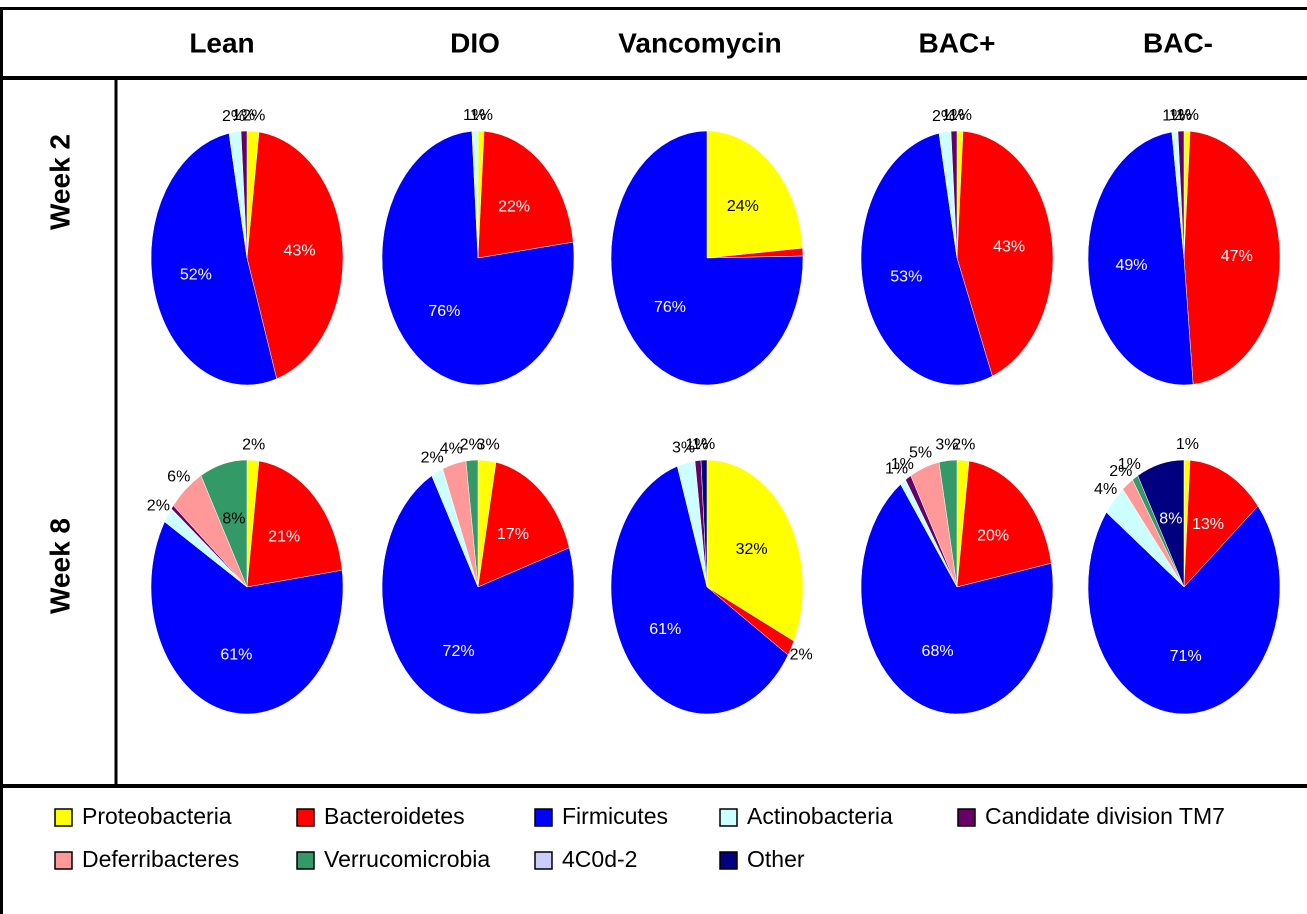 This screenshot has width=1307, height=914. Describe the element at coordinates (599, 859) in the screenshot. I see `legend-label: 4C0d-2` at that location.